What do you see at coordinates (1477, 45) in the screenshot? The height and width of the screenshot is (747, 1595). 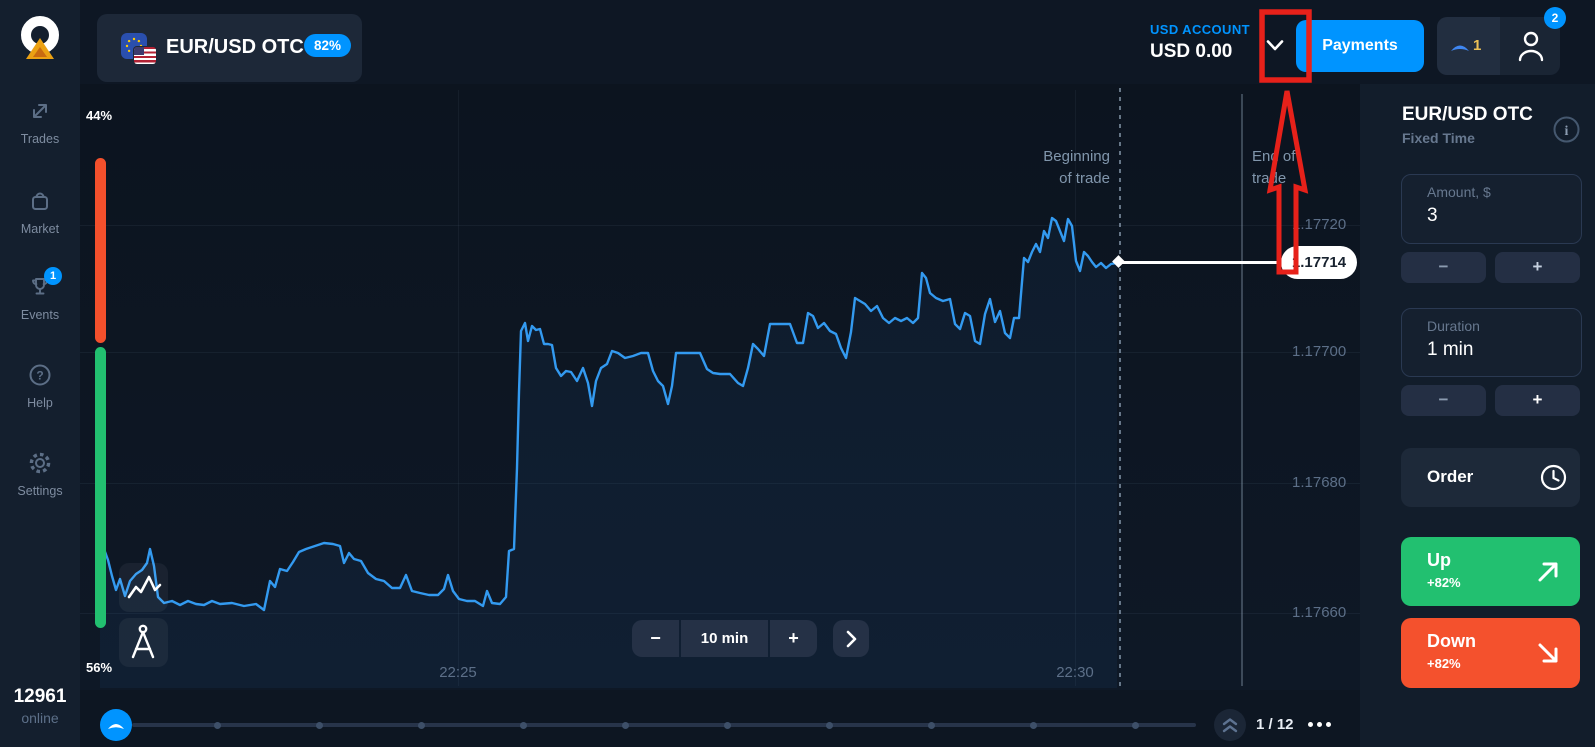 I see `achievements-count: 1` at bounding box center [1477, 45].